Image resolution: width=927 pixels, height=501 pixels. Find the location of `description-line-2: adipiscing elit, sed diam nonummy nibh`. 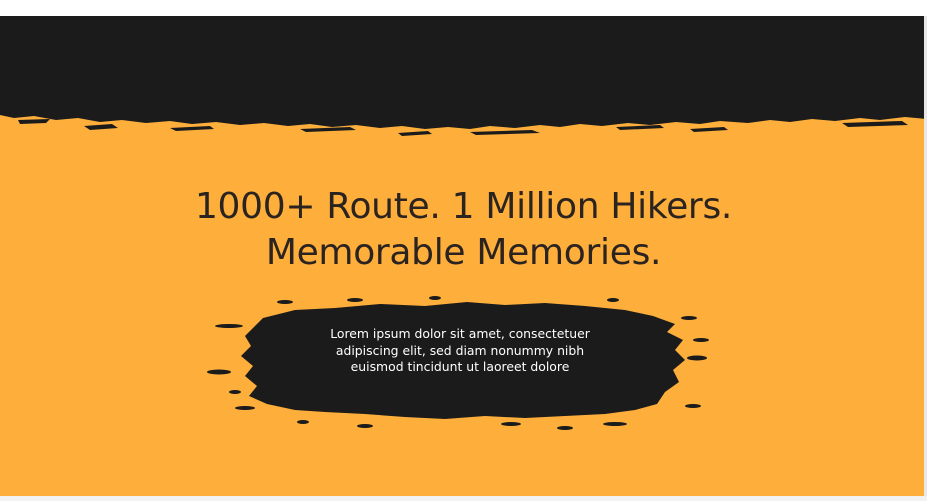

description-line-2: adipiscing elit, sed diam nonummy nibh is located at coordinates (460, 350).